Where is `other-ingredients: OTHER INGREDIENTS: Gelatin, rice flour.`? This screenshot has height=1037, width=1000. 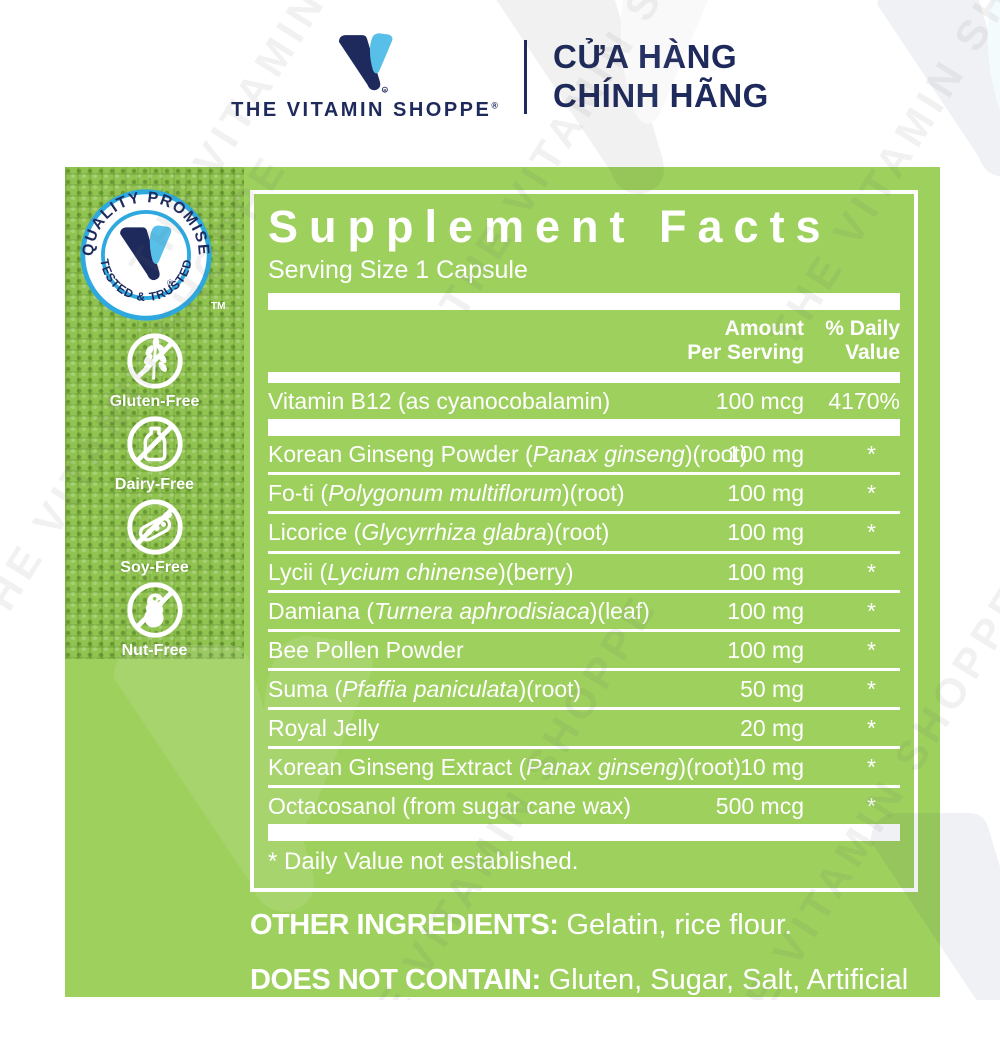 other-ingredients: OTHER INGREDIENTS: Gelatin, rice flour. is located at coordinates (600, 925).